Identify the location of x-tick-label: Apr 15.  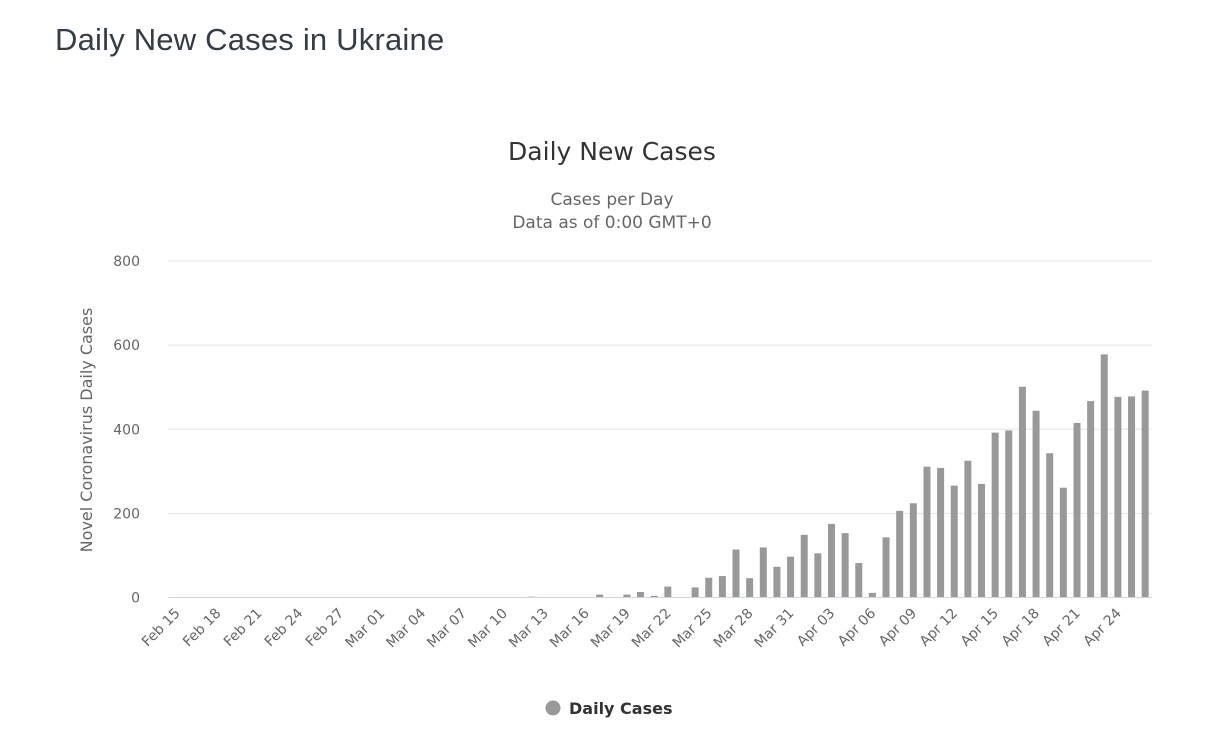
(980, 628).